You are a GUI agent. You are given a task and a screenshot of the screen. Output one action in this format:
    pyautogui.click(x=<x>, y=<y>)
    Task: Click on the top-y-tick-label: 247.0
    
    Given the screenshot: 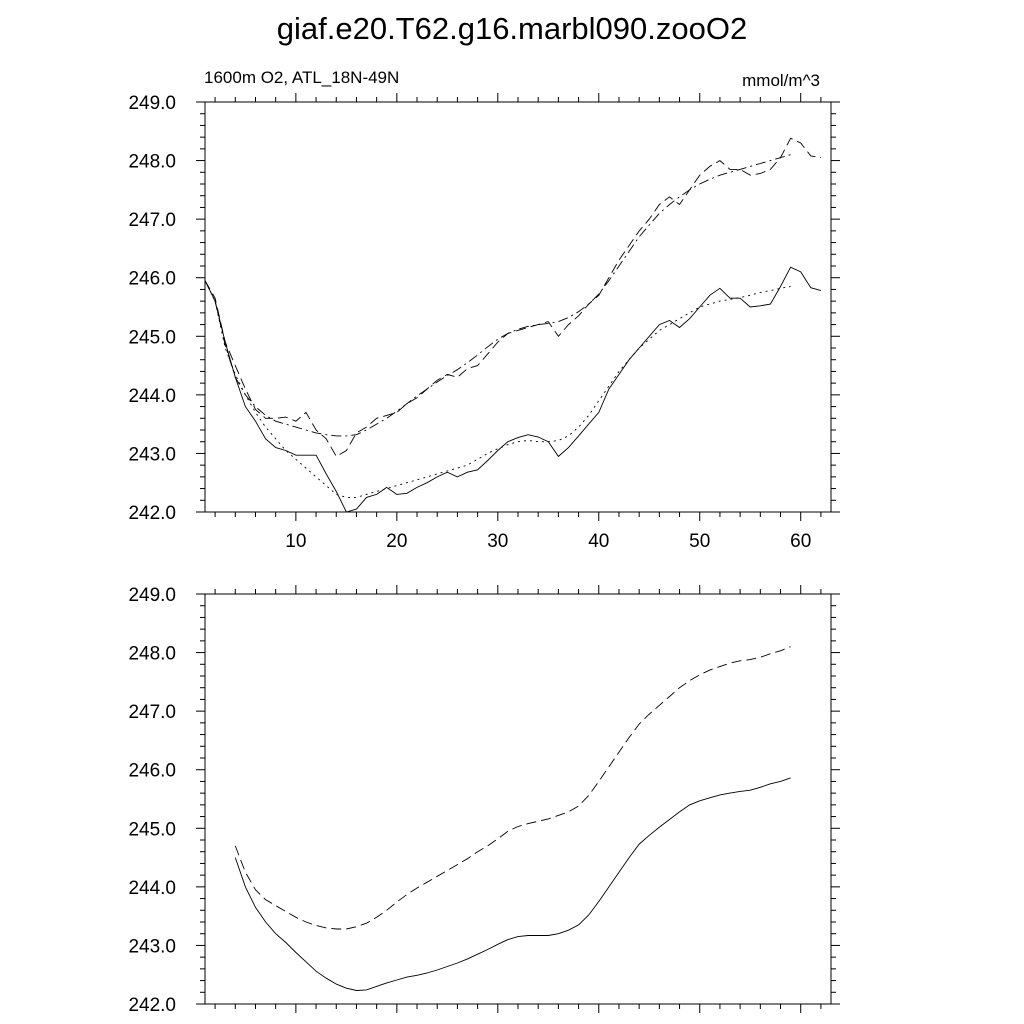 What is the action you would take?
    pyautogui.click(x=152, y=220)
    